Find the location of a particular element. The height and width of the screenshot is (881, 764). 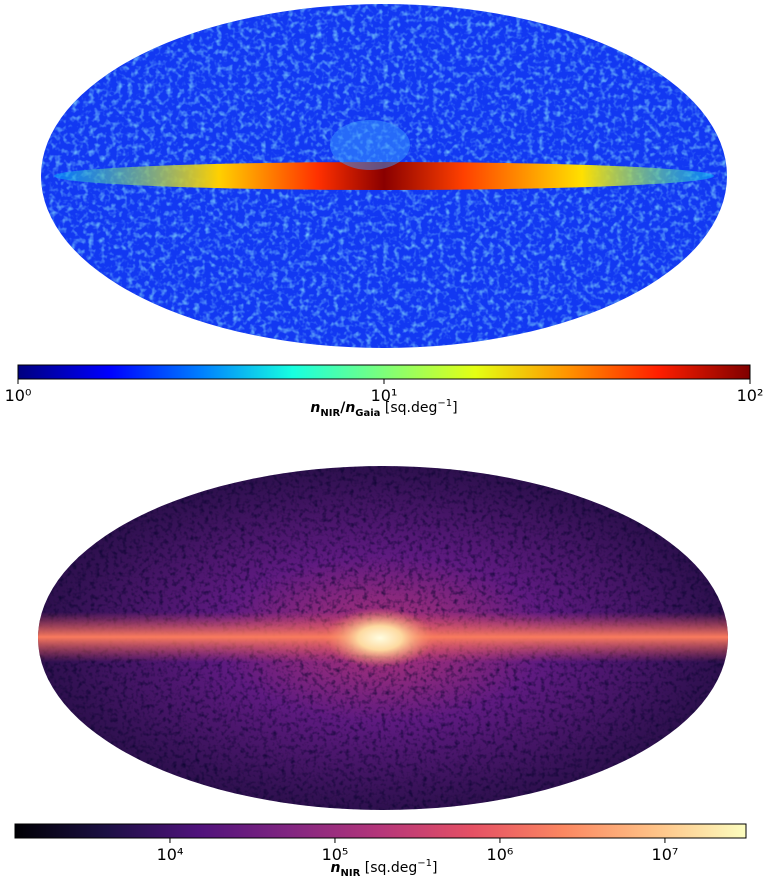

colorbar-label: nNIR/nGaia [sq.deg−1] is located at coordinates (383, 408).